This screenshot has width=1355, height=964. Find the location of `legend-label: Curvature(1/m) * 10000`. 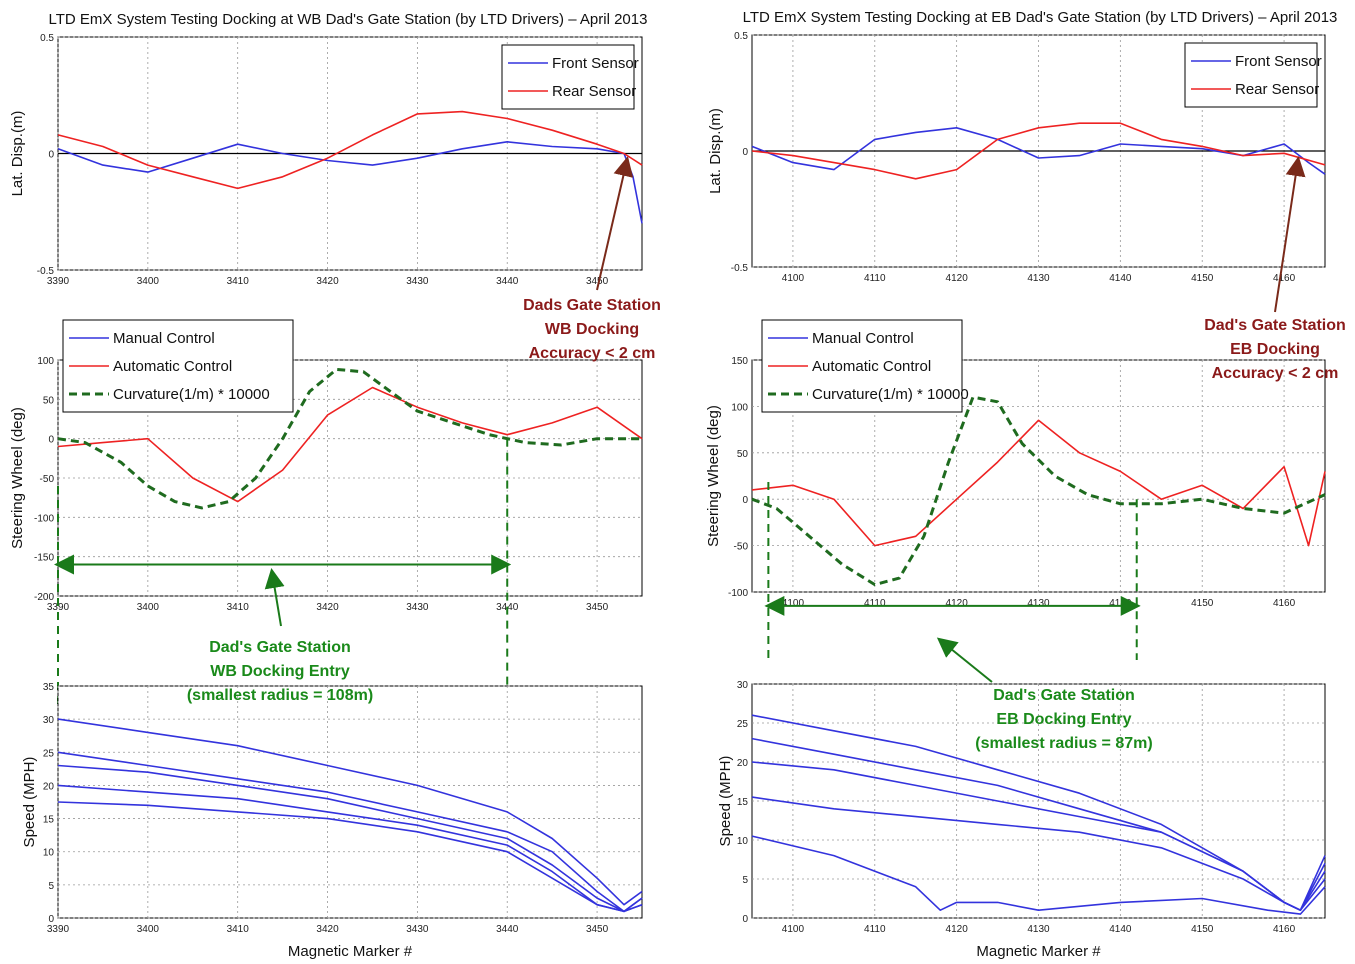

legend-label: Curvature(1/m) * 10000 is located at coordinates (191, 394).